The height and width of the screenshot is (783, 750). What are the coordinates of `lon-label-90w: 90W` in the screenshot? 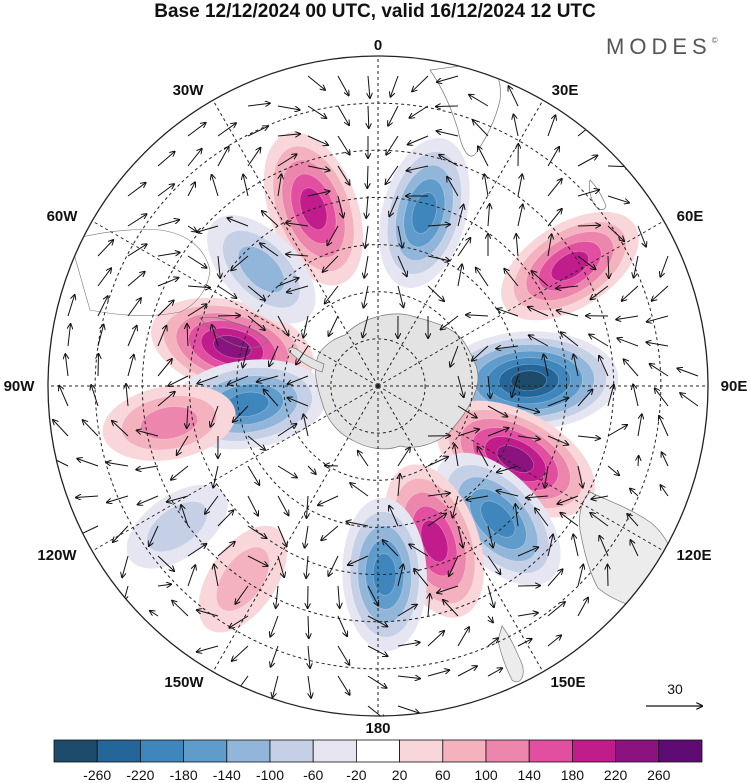 It's located at (20, 386).